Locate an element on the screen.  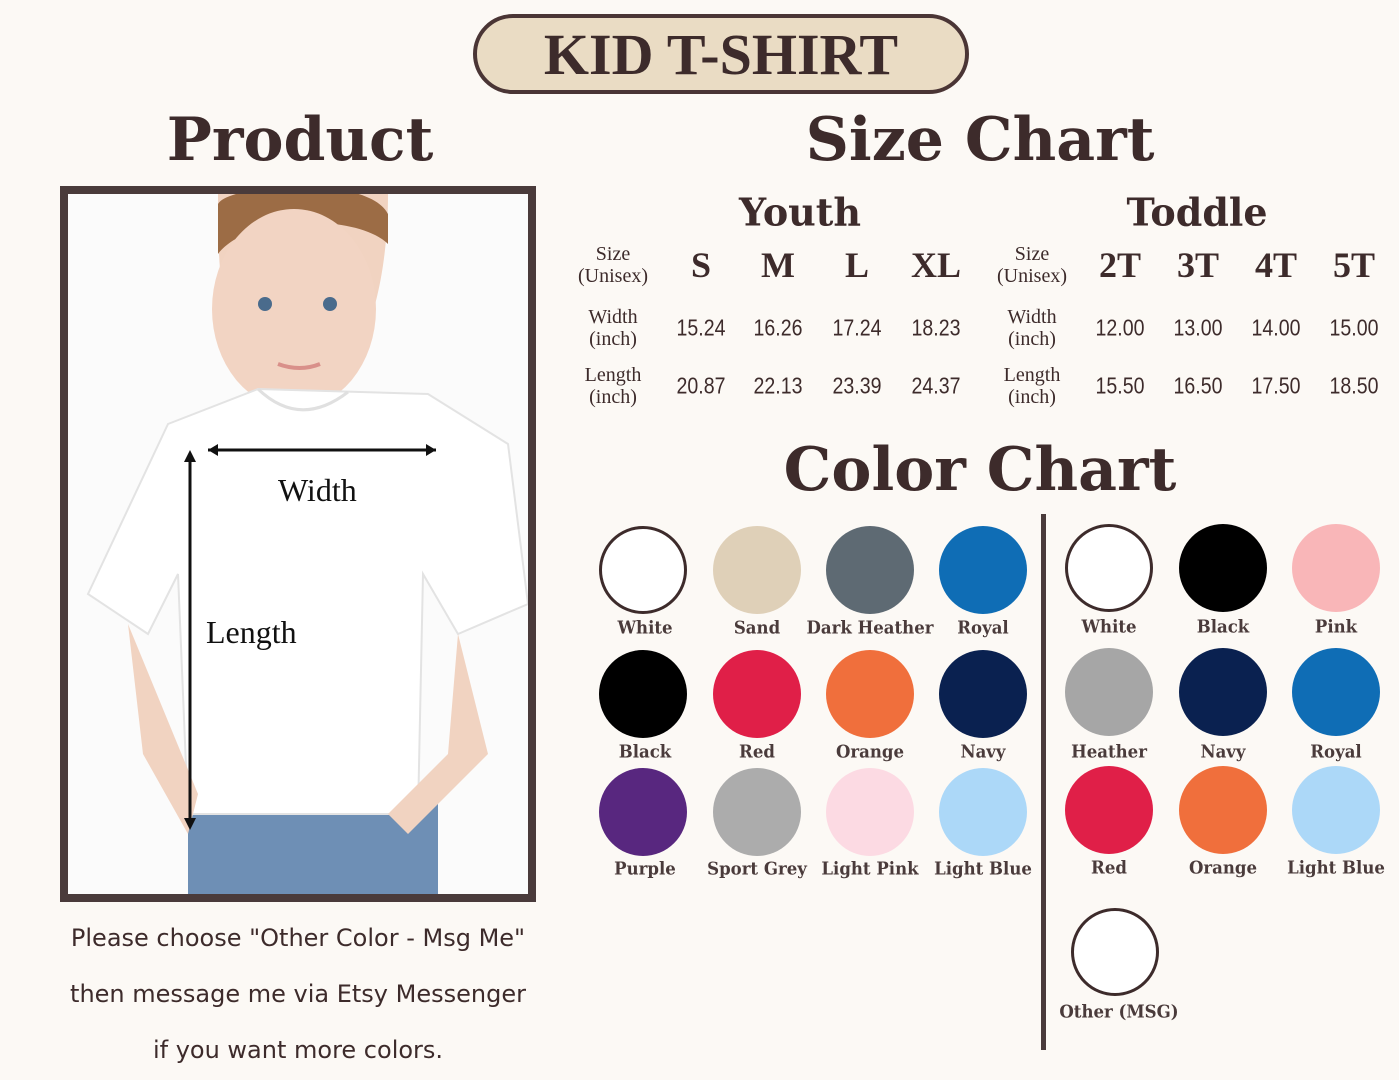
length-value: 20.87 is located at coordinates (701, 385).